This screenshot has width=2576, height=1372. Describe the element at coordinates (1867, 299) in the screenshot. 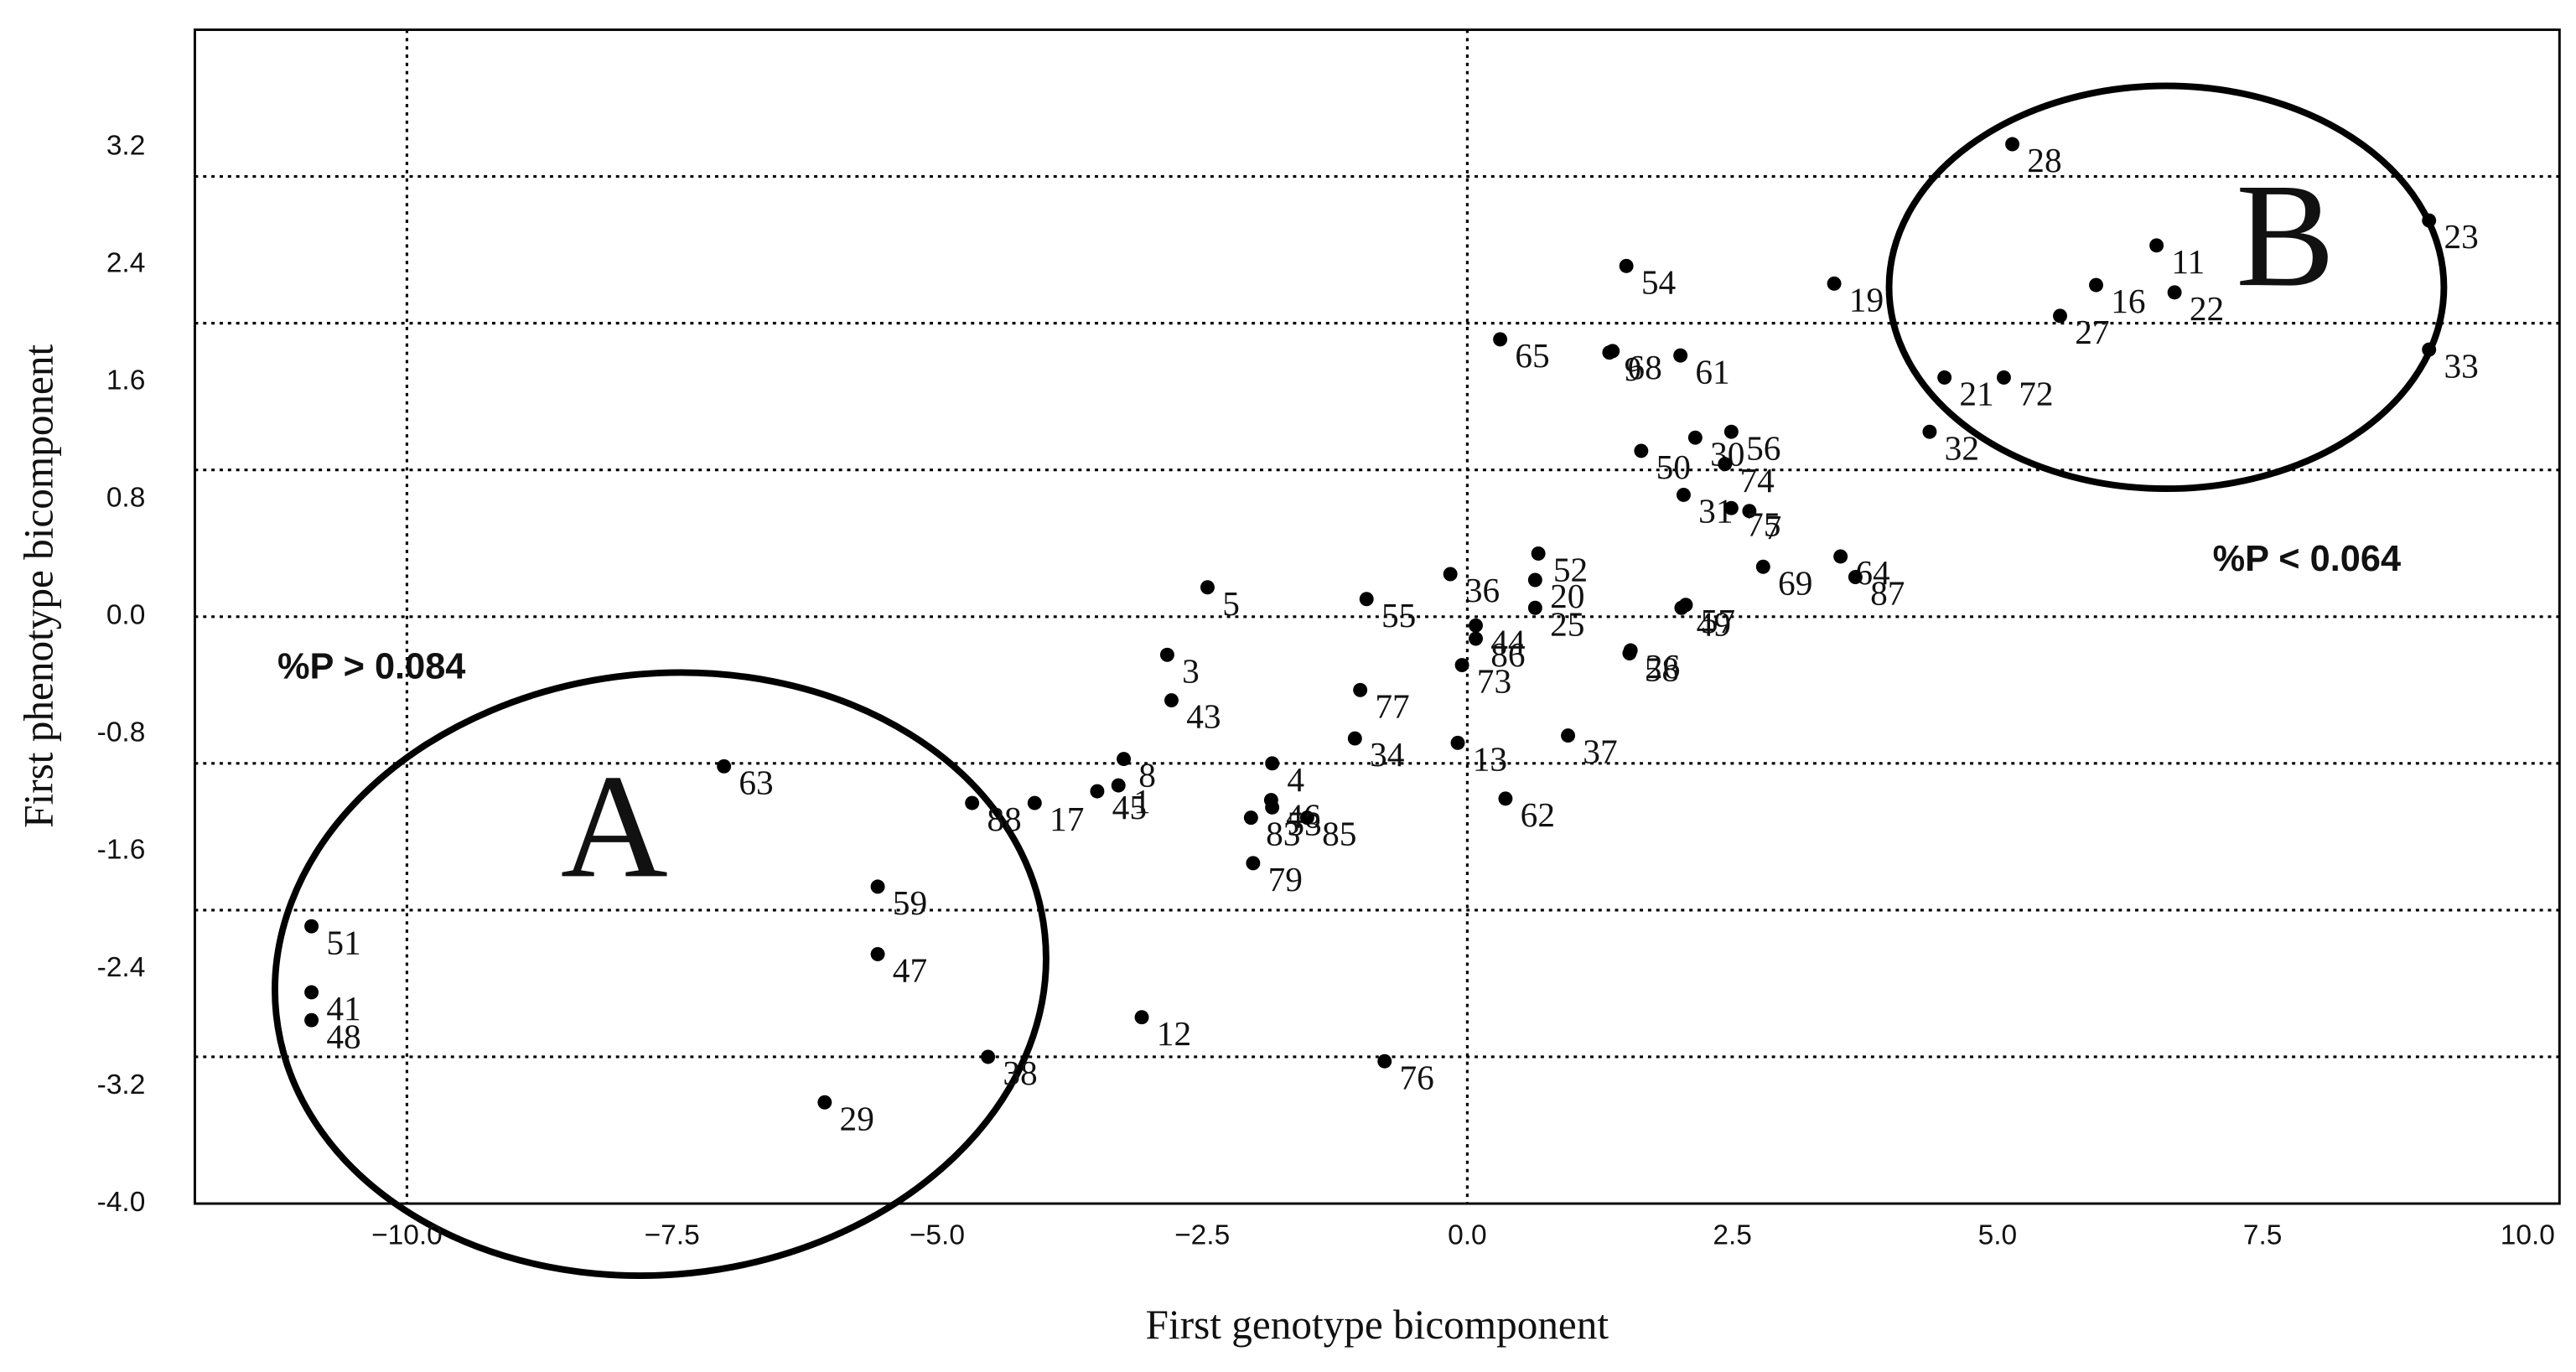

I see `point-label: 19` at that location.